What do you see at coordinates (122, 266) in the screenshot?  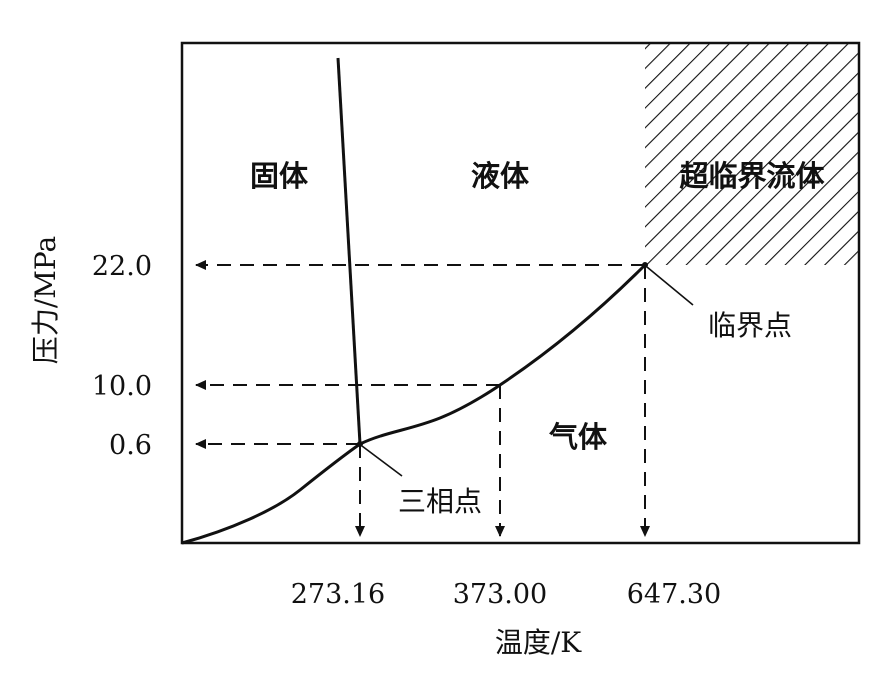 I see `y-tick-22: 22.0` at bounding box center [122, 266].